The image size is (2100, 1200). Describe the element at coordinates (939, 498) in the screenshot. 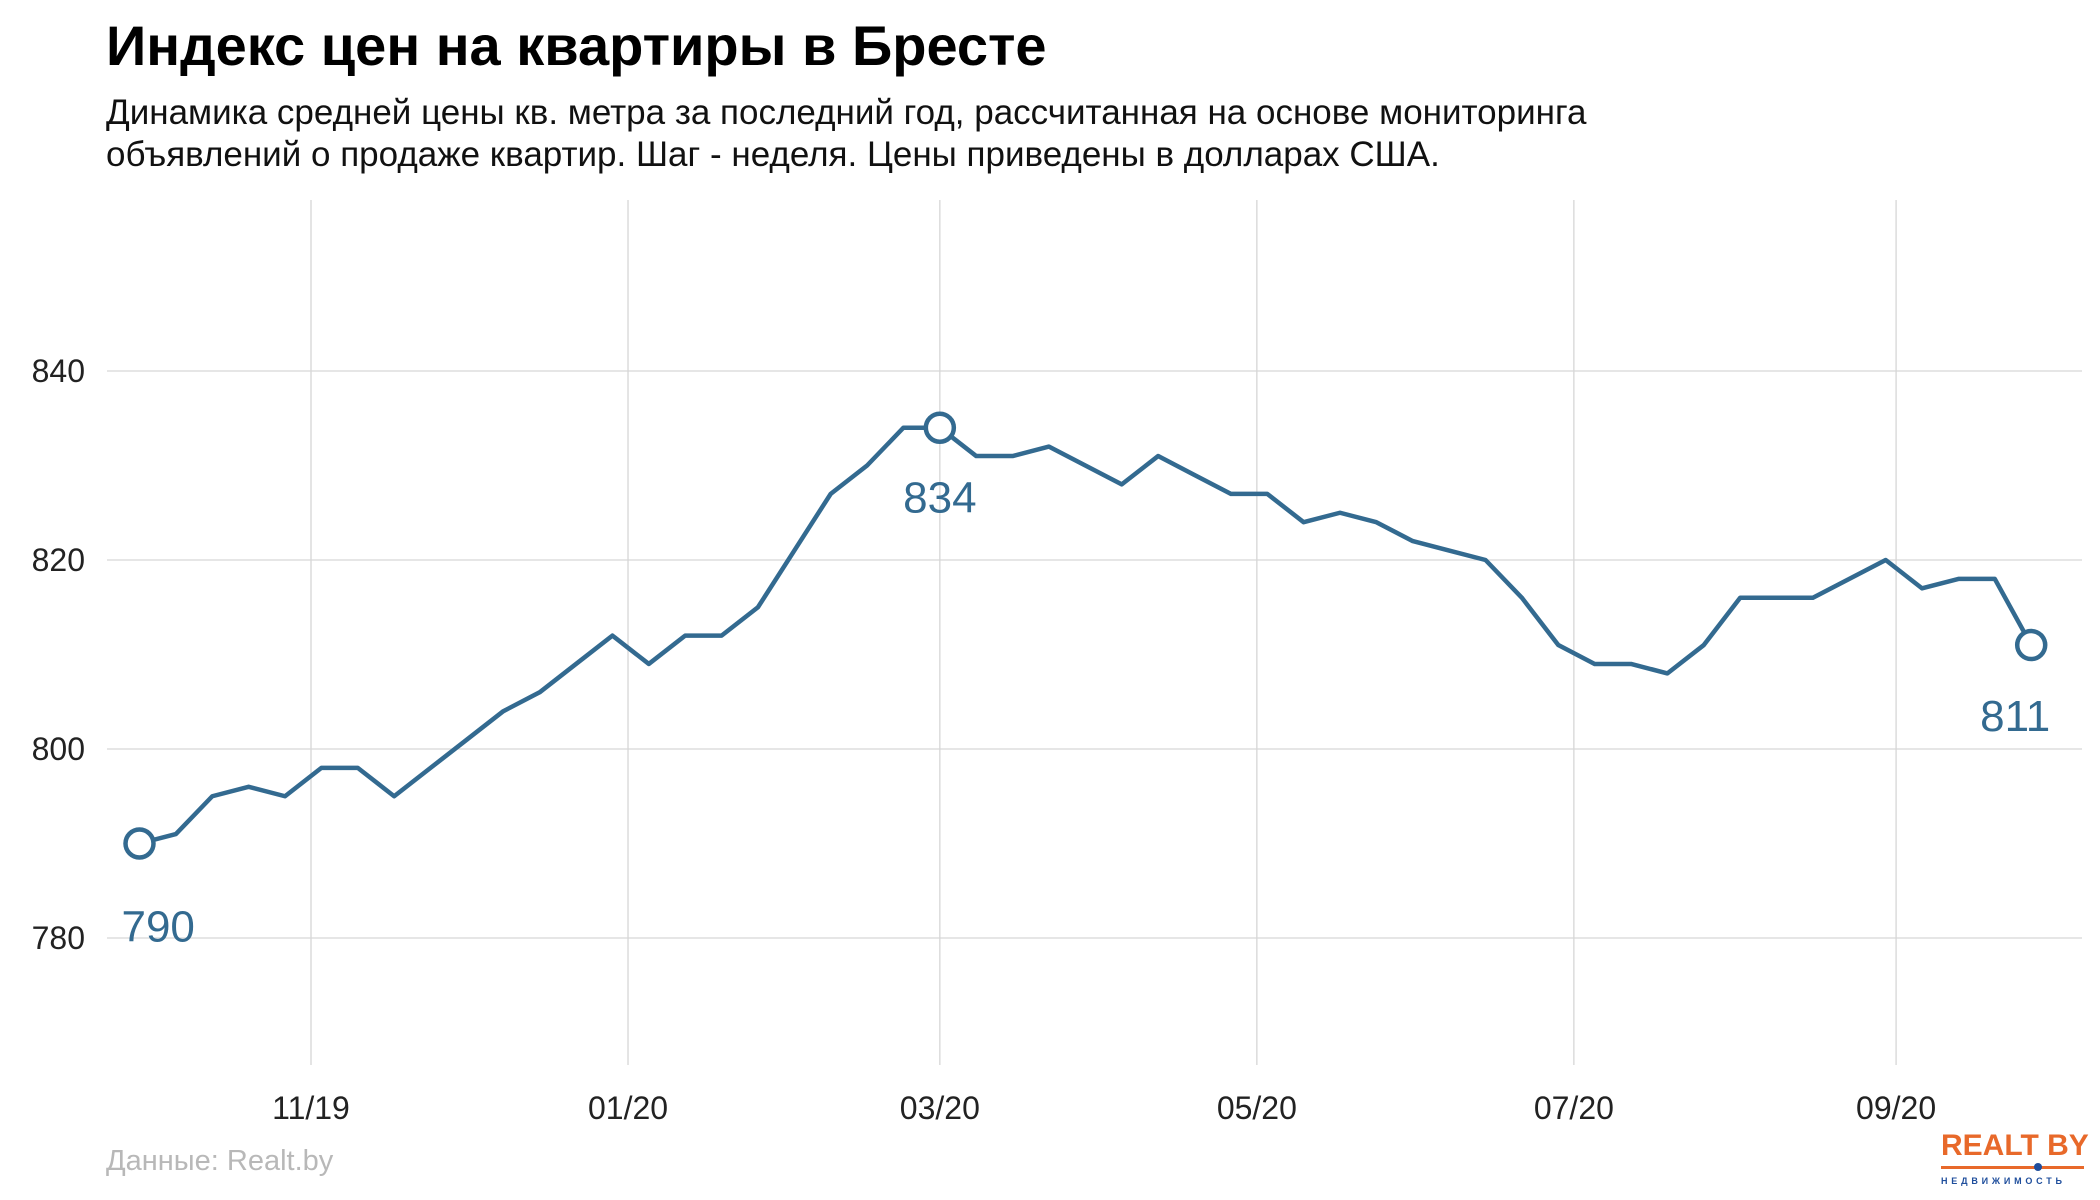

I see `point-label: 834` at that location.